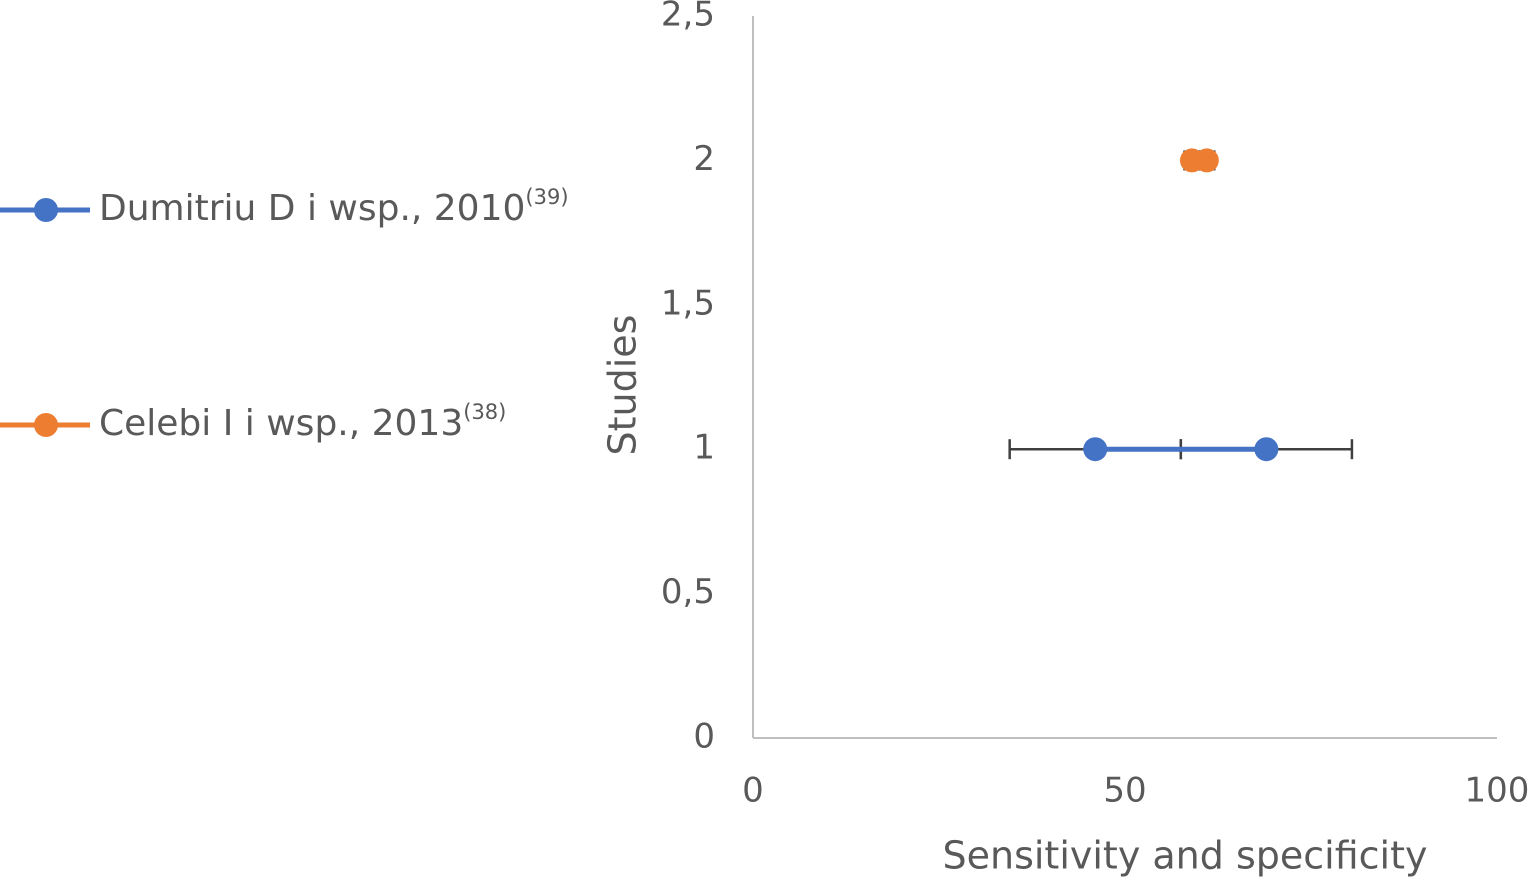 The width and height of the screenshot is (1530, 881). Describe the element at coordinates (1497, 791) in the screenshot. I see `x-tick-label: 100` at that location.